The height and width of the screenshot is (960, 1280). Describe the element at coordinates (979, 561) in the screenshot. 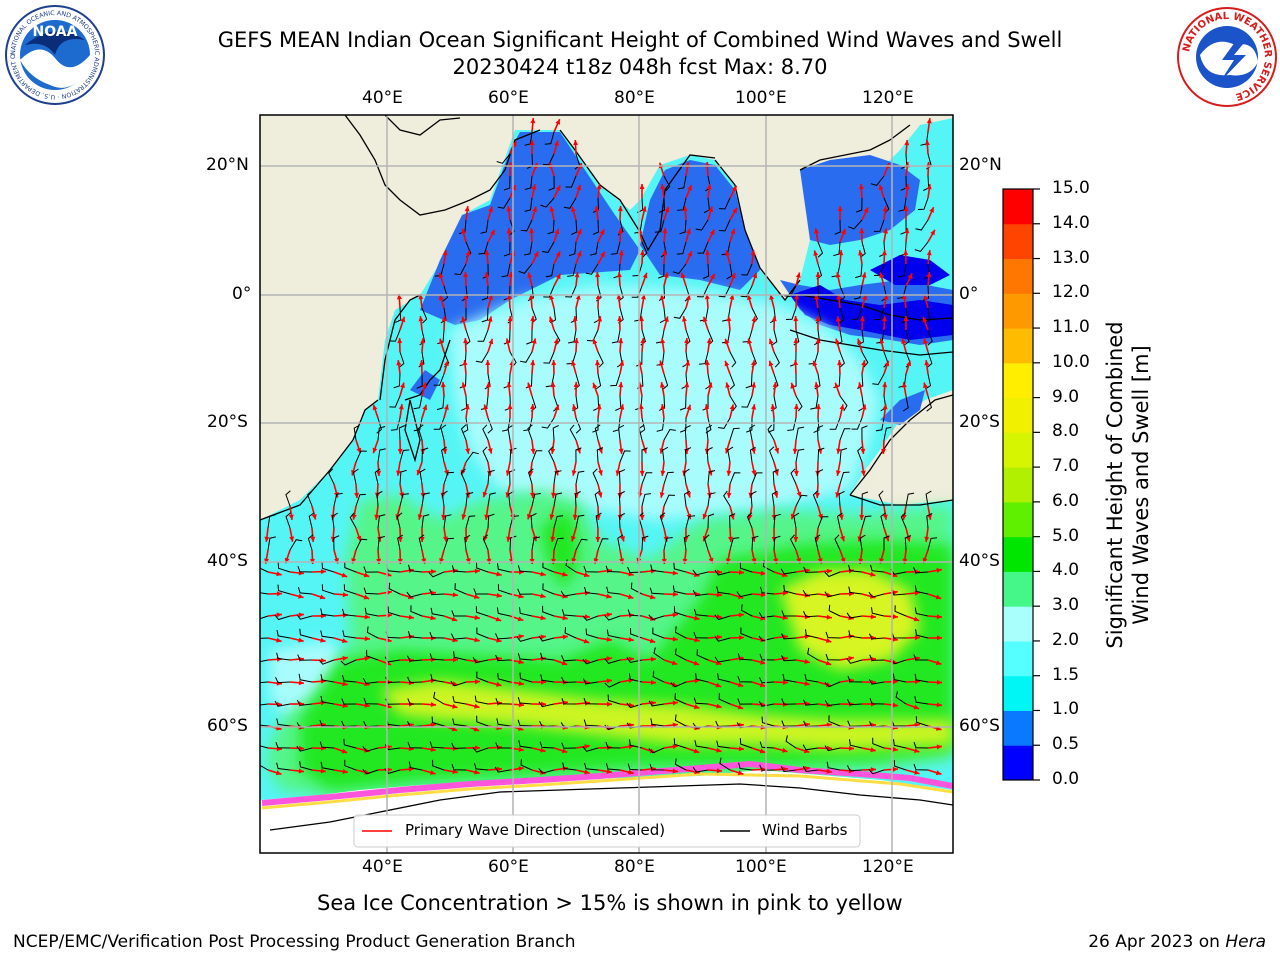

I see `lat-tick-right-4: 40°S` at that location.